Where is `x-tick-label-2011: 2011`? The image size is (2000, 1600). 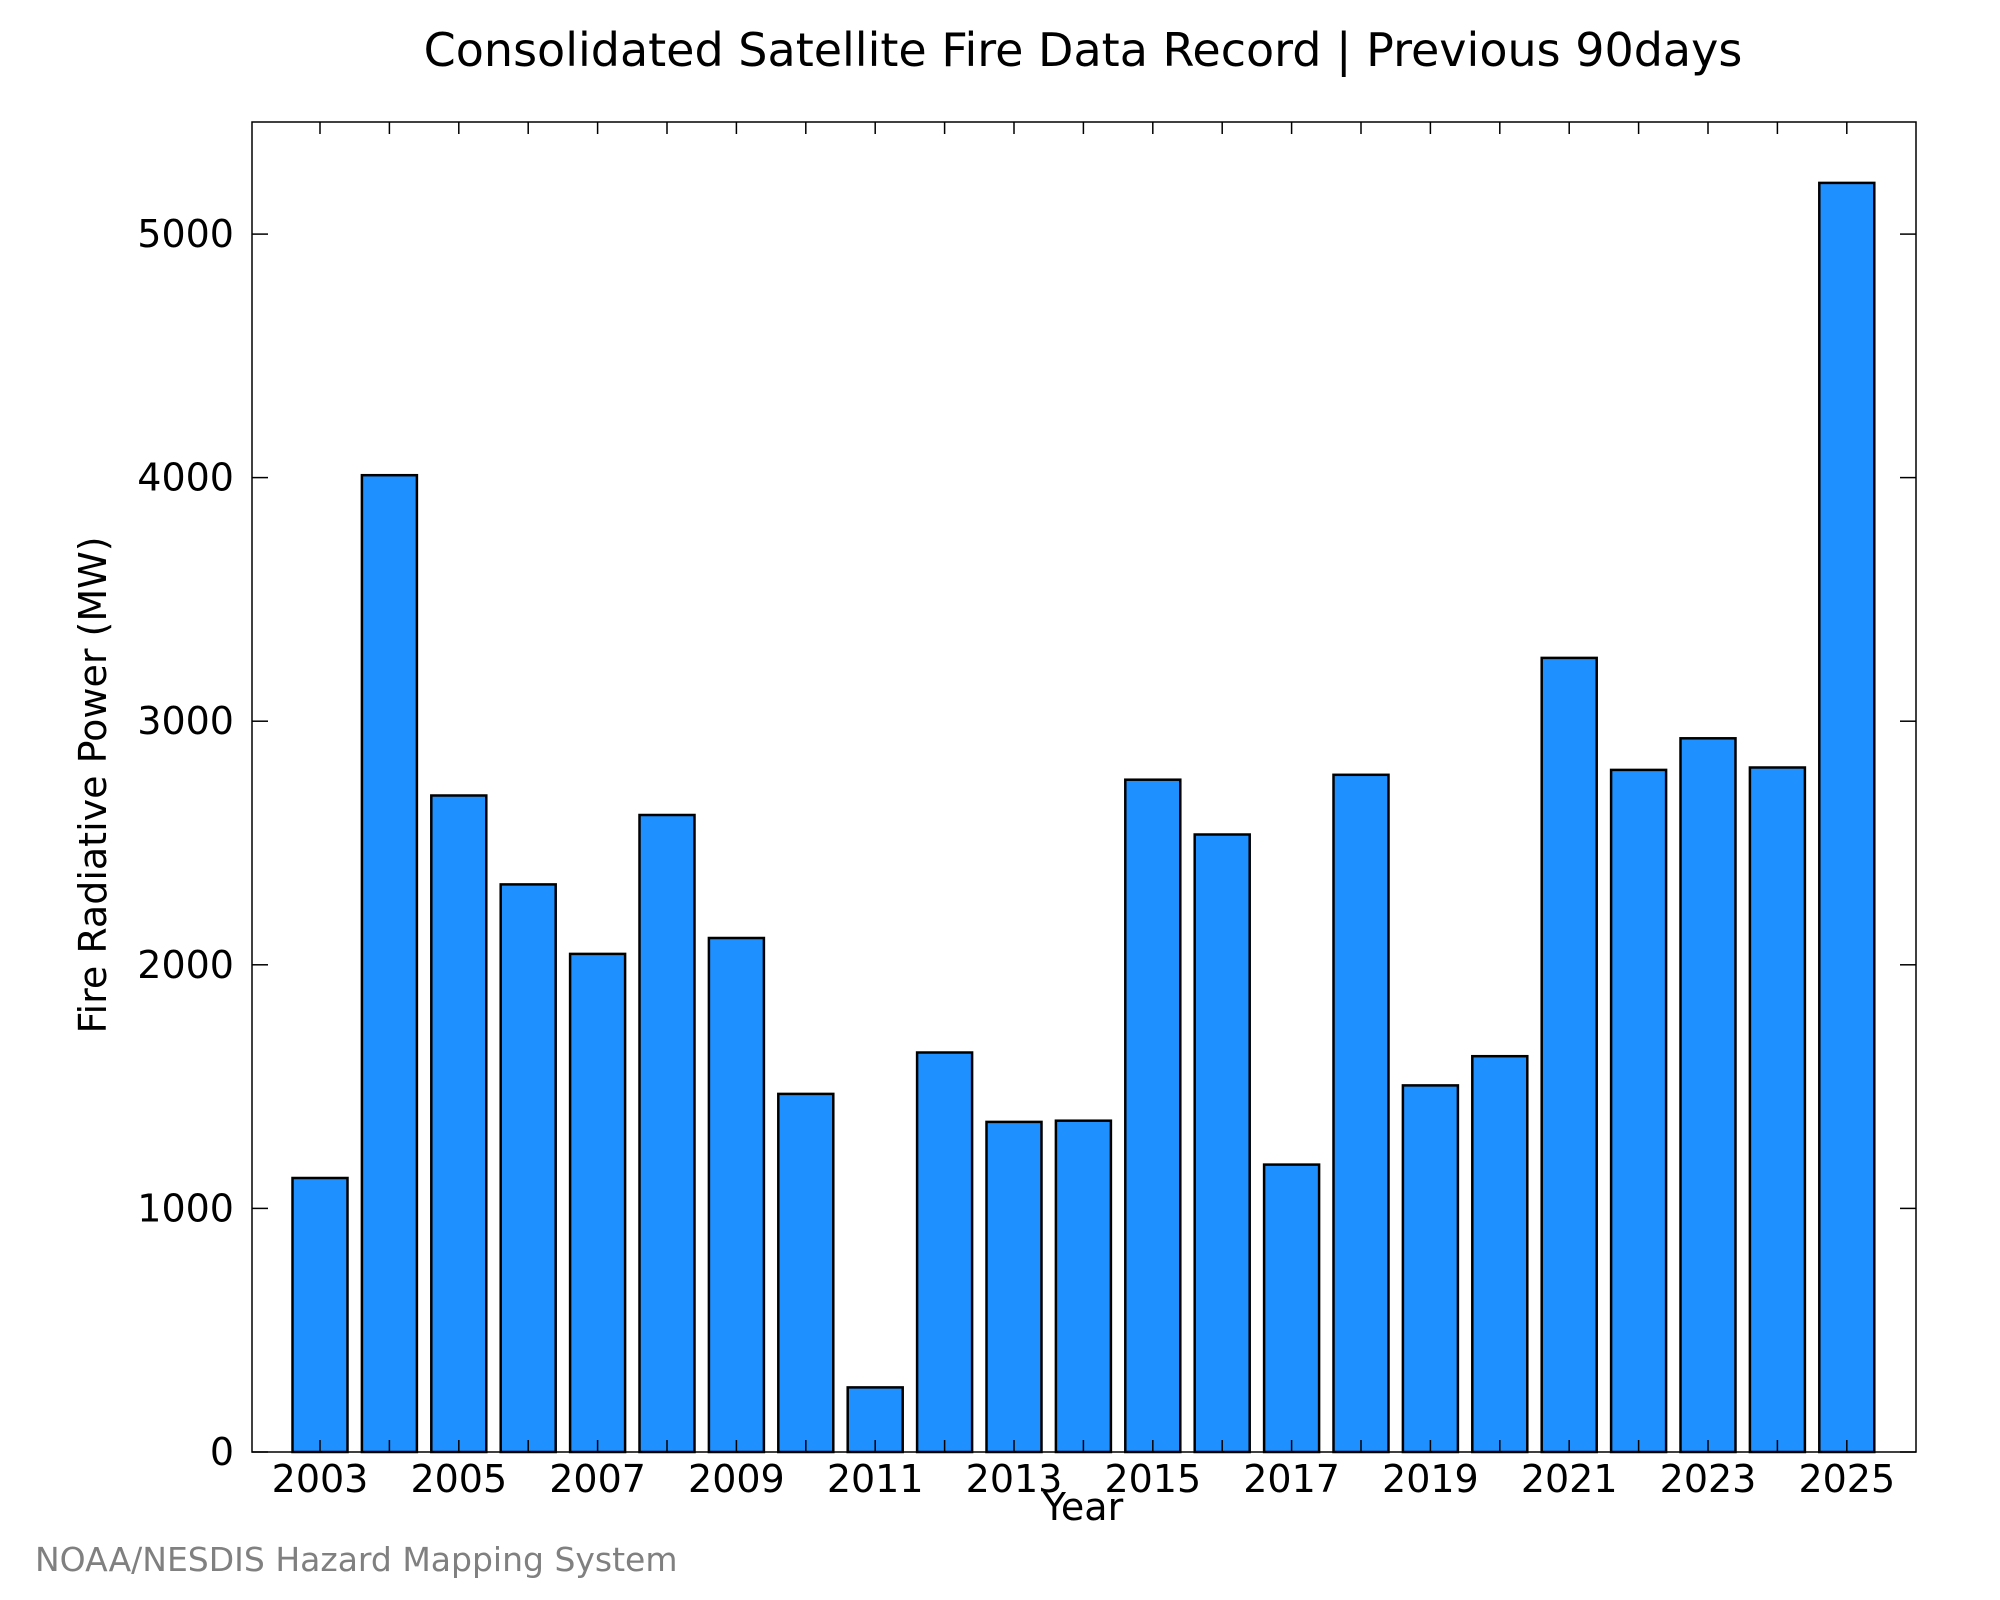
x-tick-label-2011: 2011 is located at coordinates (875, 1479).